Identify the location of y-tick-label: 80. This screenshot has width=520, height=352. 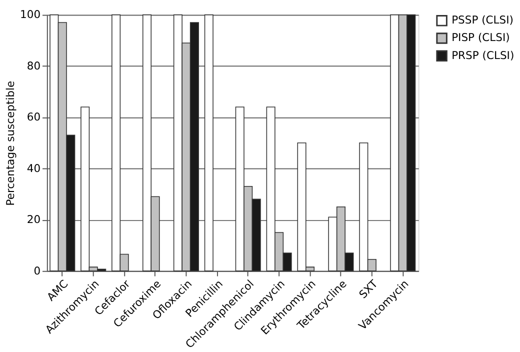
(33, 65).